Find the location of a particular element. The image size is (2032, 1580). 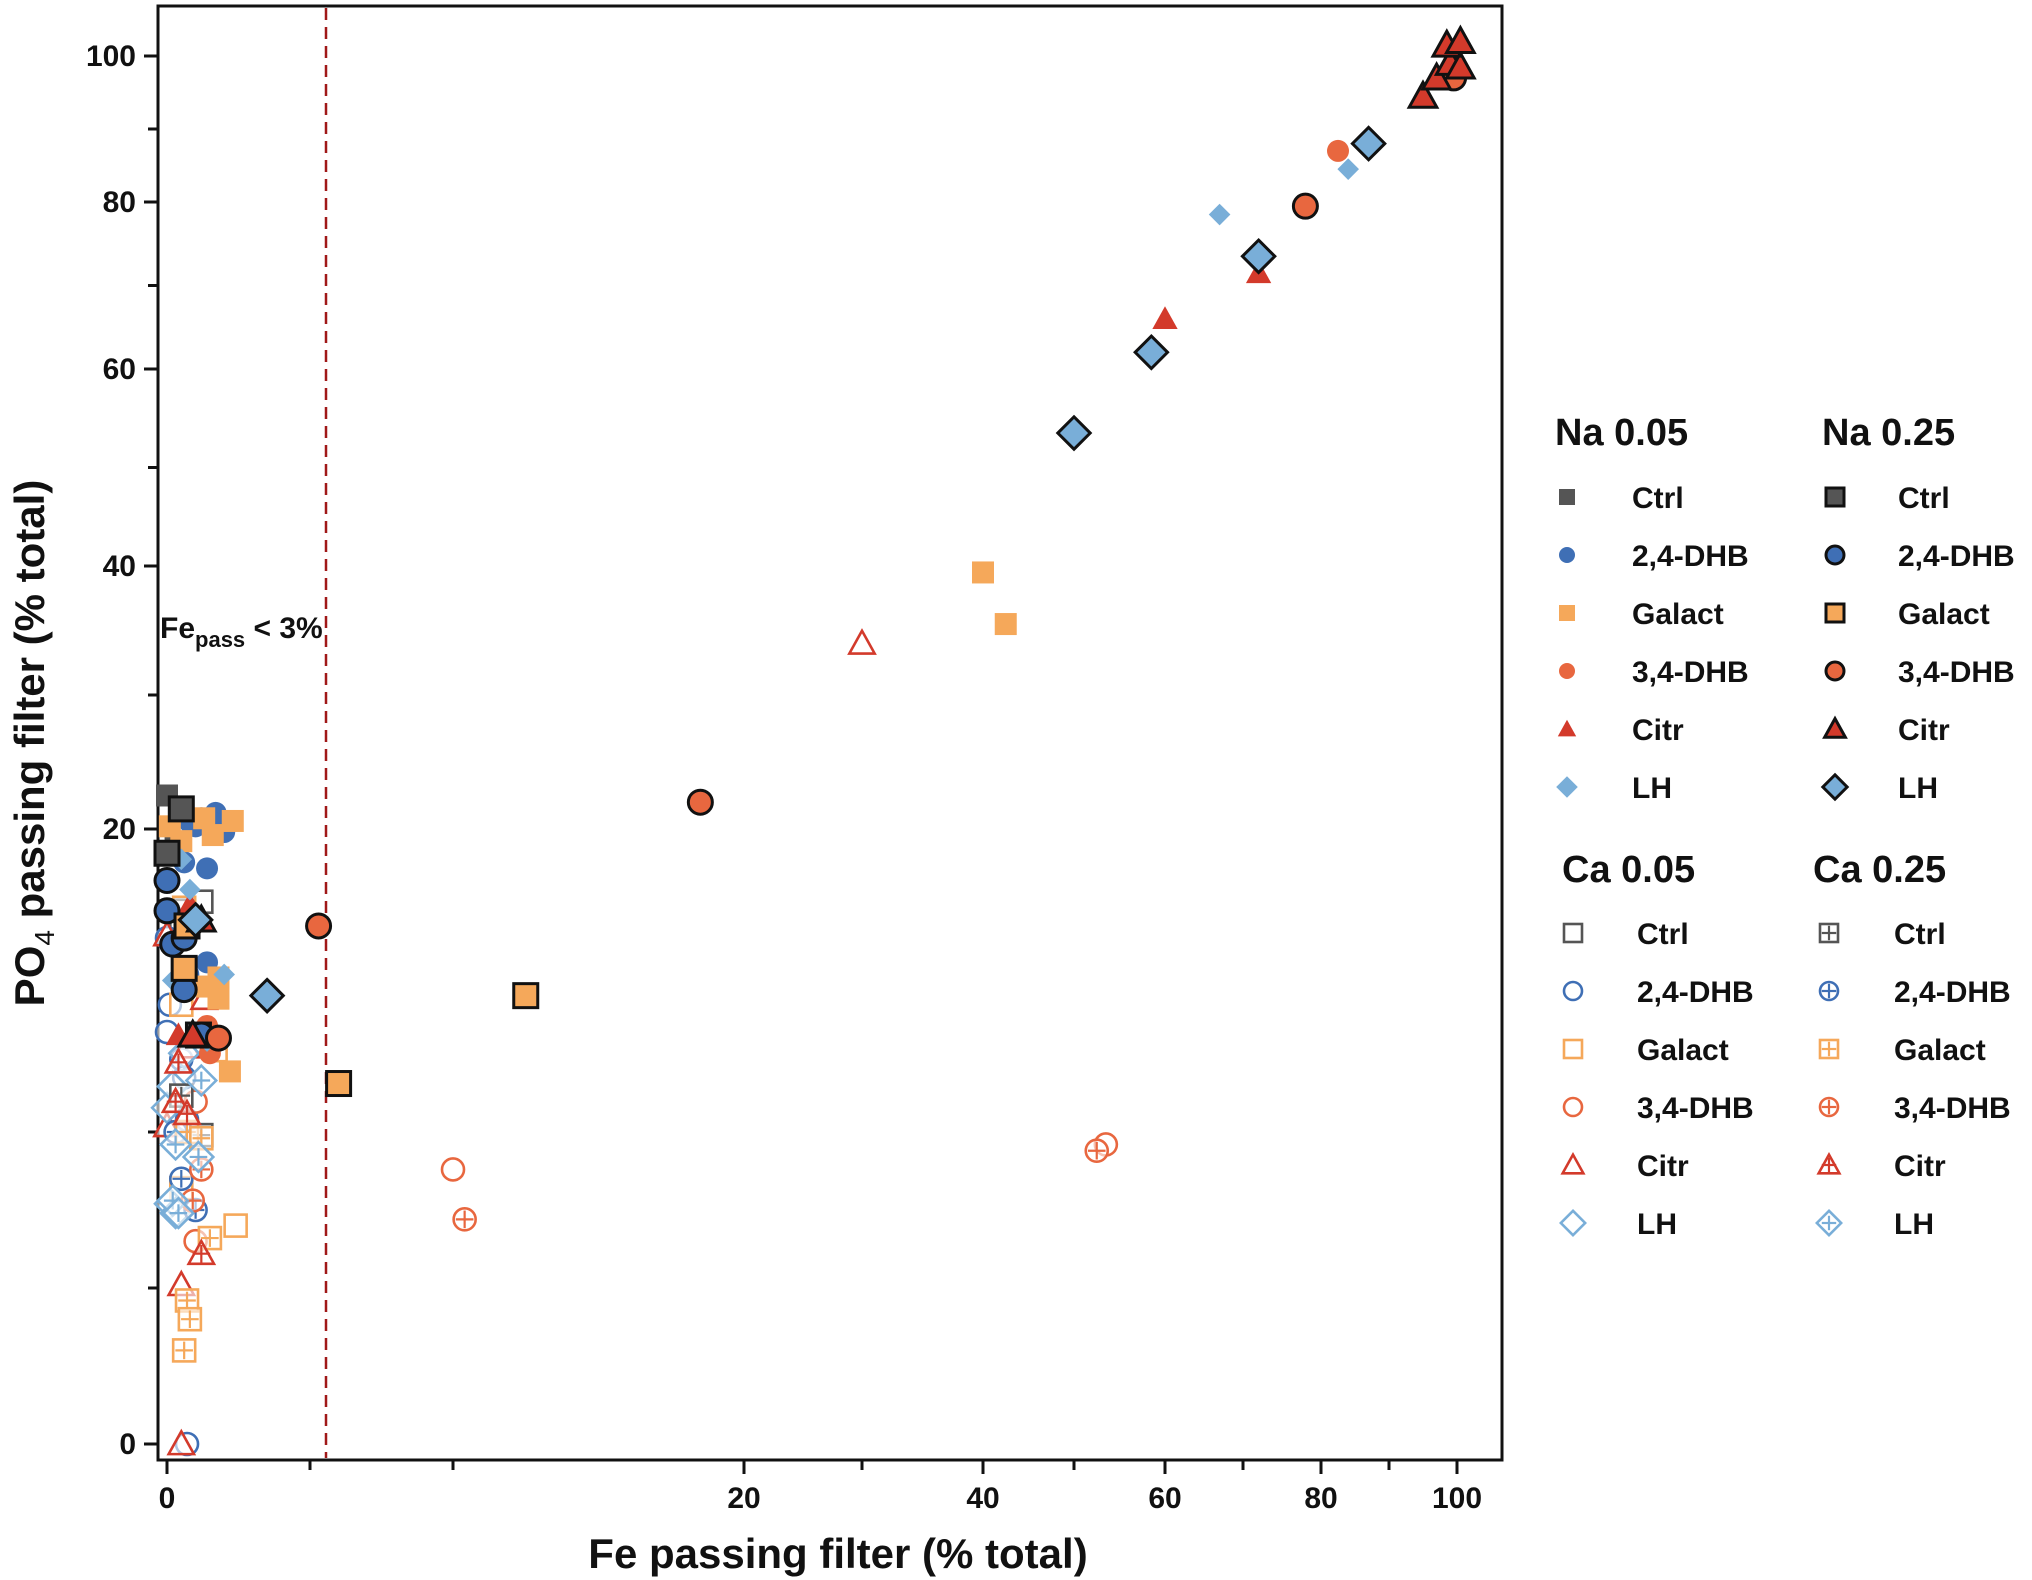

y-tick-label: 0 is located at coordinates (127, 1444).